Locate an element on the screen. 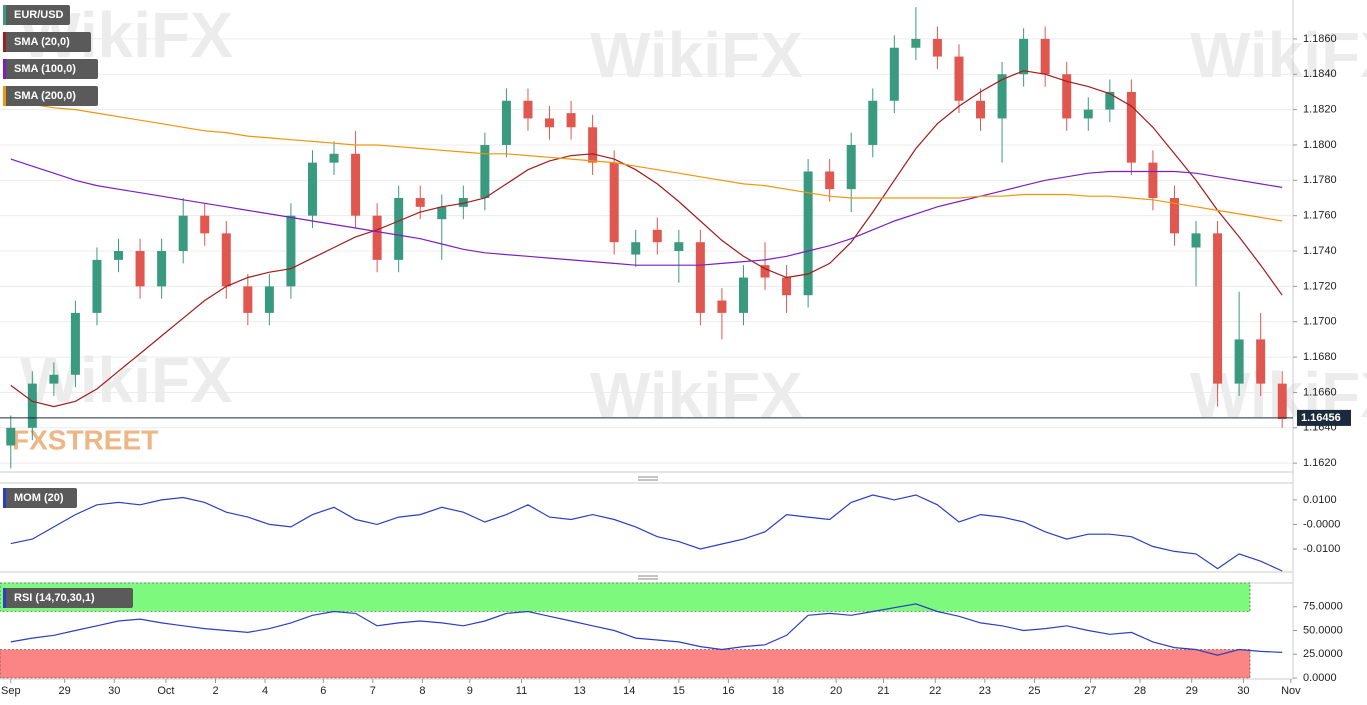 The height and width of the screenshot is (705, 1367). last-price-label: 1.16456 is located at coordinates (1321, 418).